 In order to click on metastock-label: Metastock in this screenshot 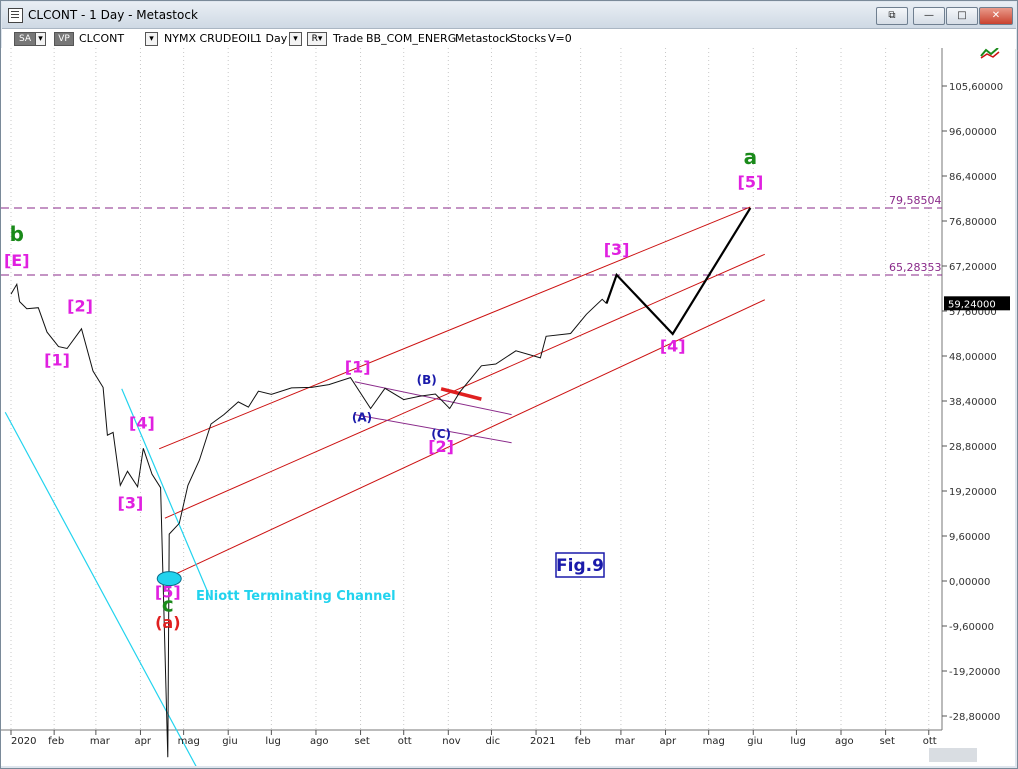, I will do `click(483, 38)`.